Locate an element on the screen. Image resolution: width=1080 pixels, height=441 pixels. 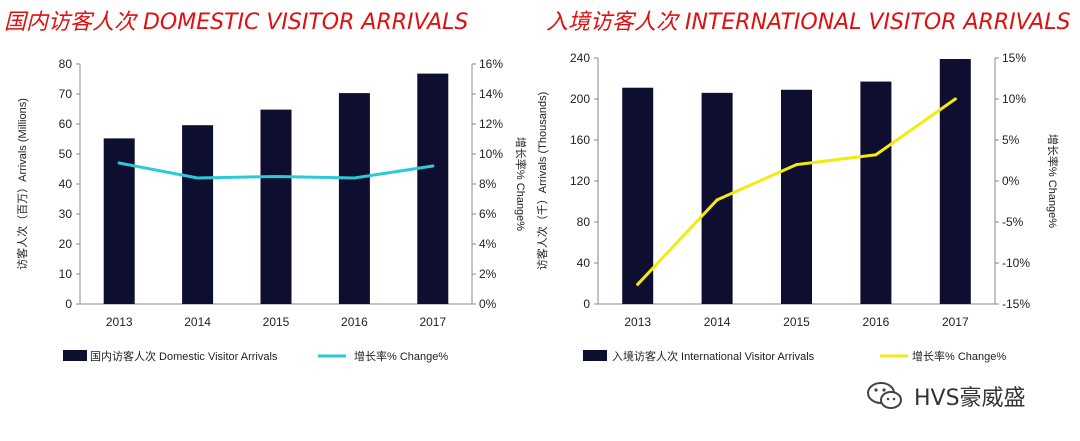
chart2-y2-tick-label: 0% is located at coordinates (1011, 181).